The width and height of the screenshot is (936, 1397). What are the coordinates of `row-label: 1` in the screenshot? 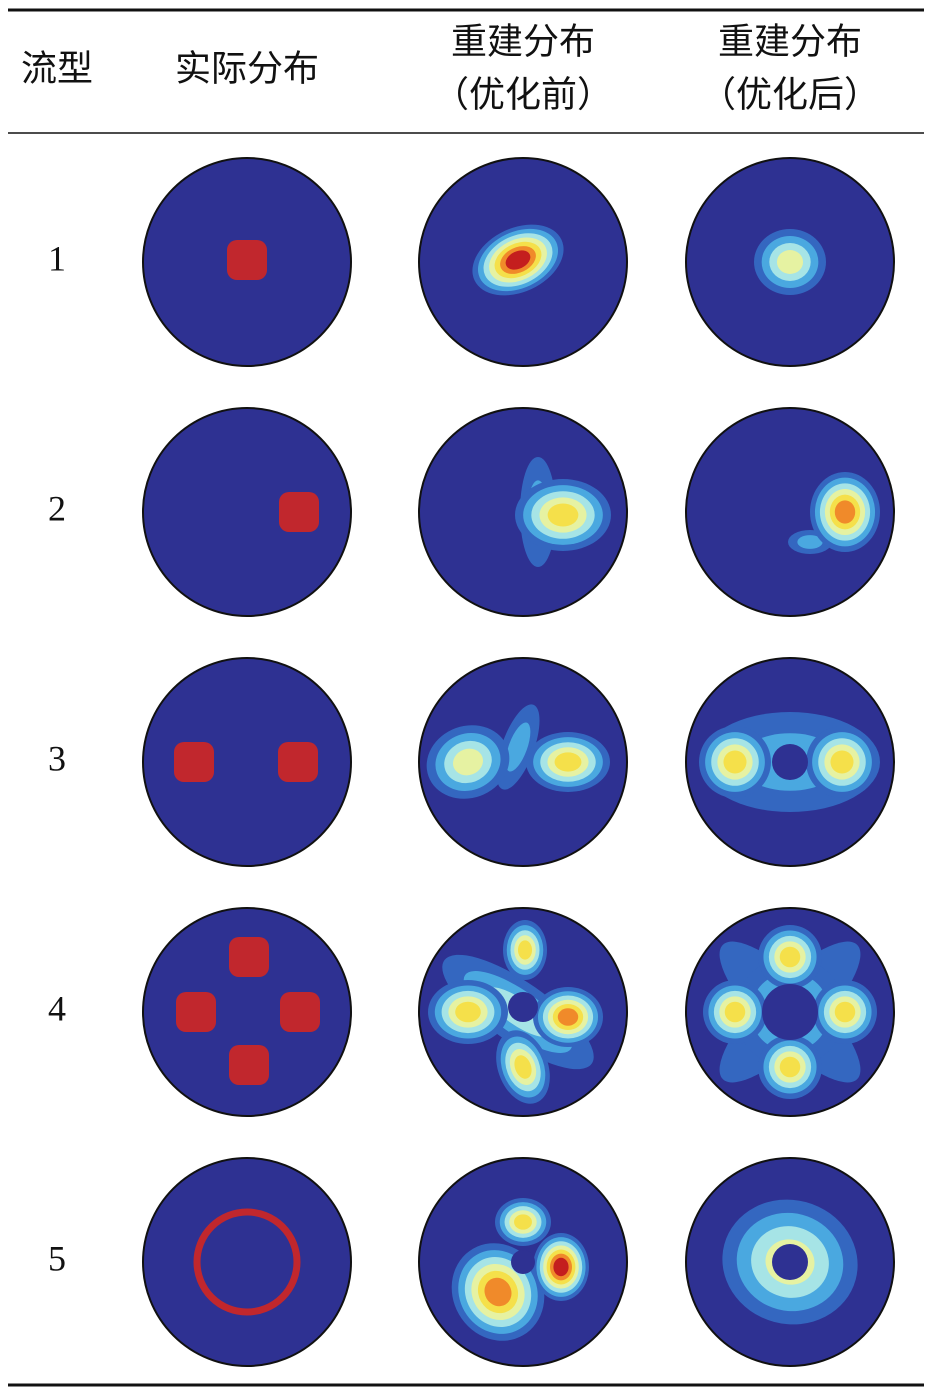 It's located at (57, 258).